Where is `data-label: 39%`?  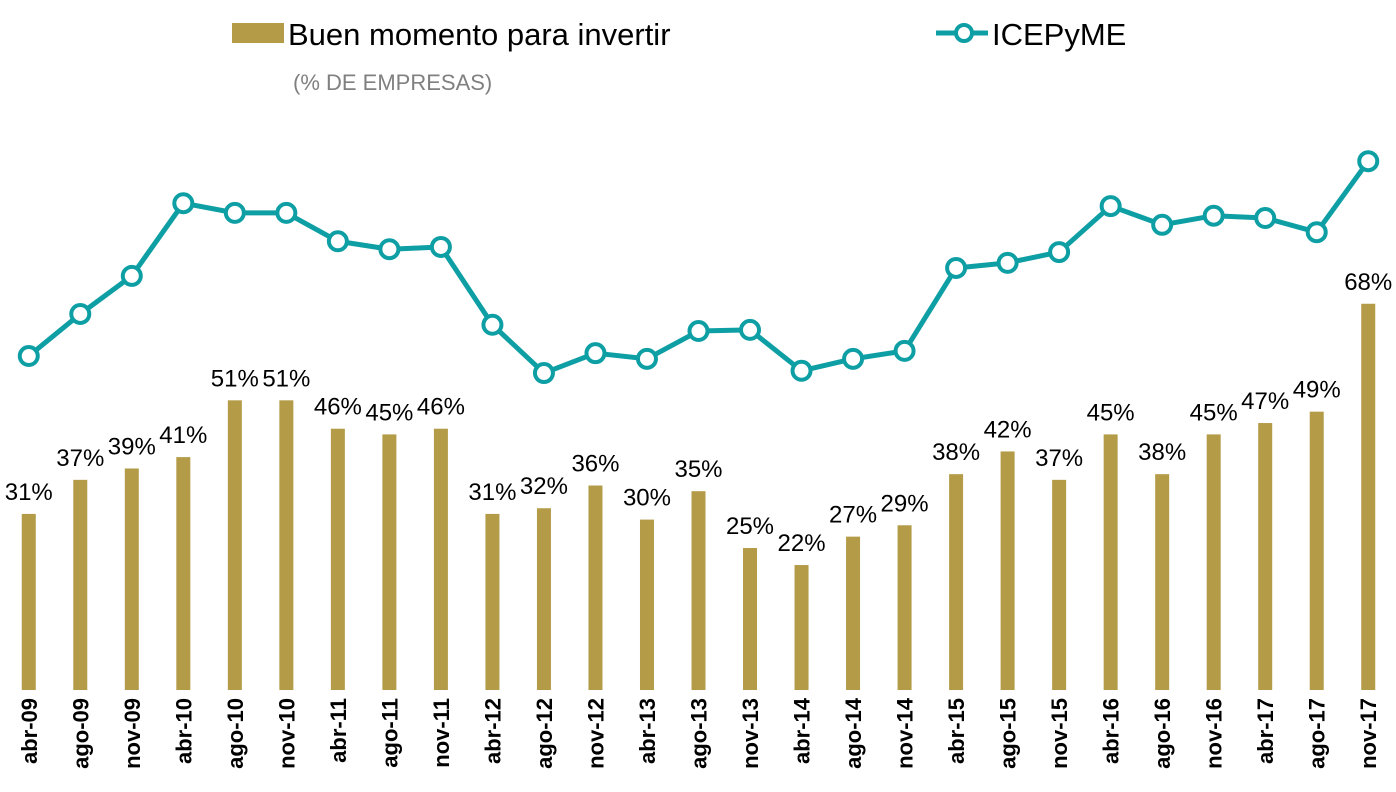 data-label: 39% is located at coordinates (132, 446).